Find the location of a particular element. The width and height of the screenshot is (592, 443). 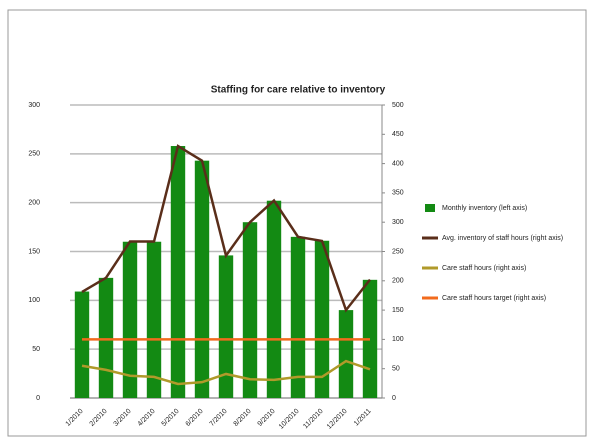

chart-title: Staffing for care relative to inventory is located at coordinates (298, 90).